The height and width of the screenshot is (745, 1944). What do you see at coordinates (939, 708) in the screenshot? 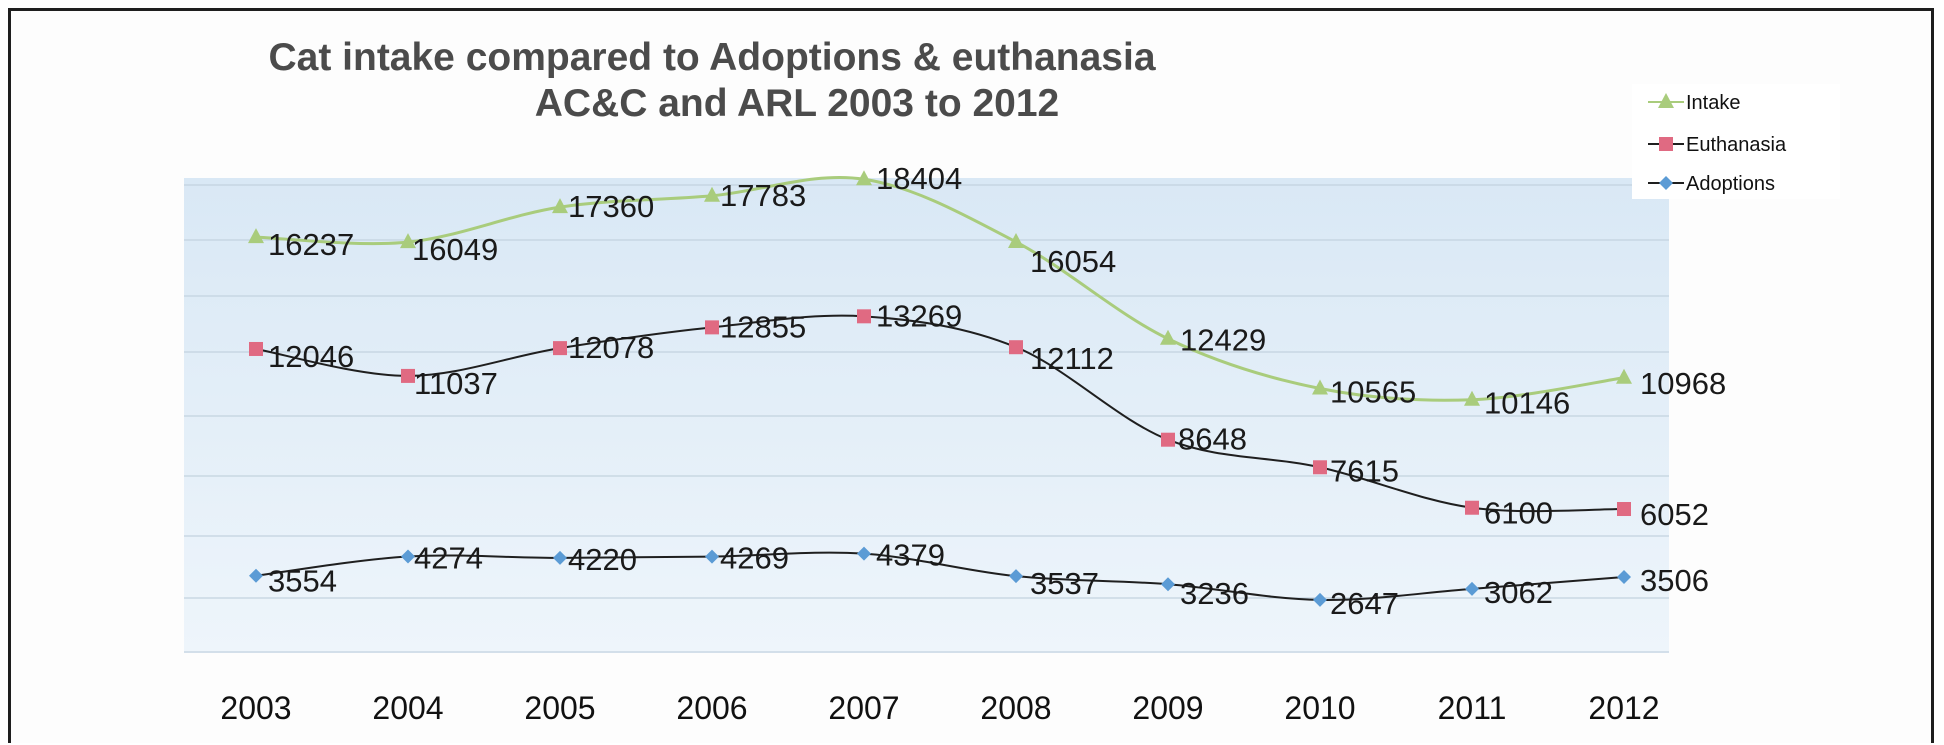
I see `x-axis-tick-labels: 2003 2004 2005 2006 2007 2008 2009 2010 2011 2012` at bounding box center [939, 708].